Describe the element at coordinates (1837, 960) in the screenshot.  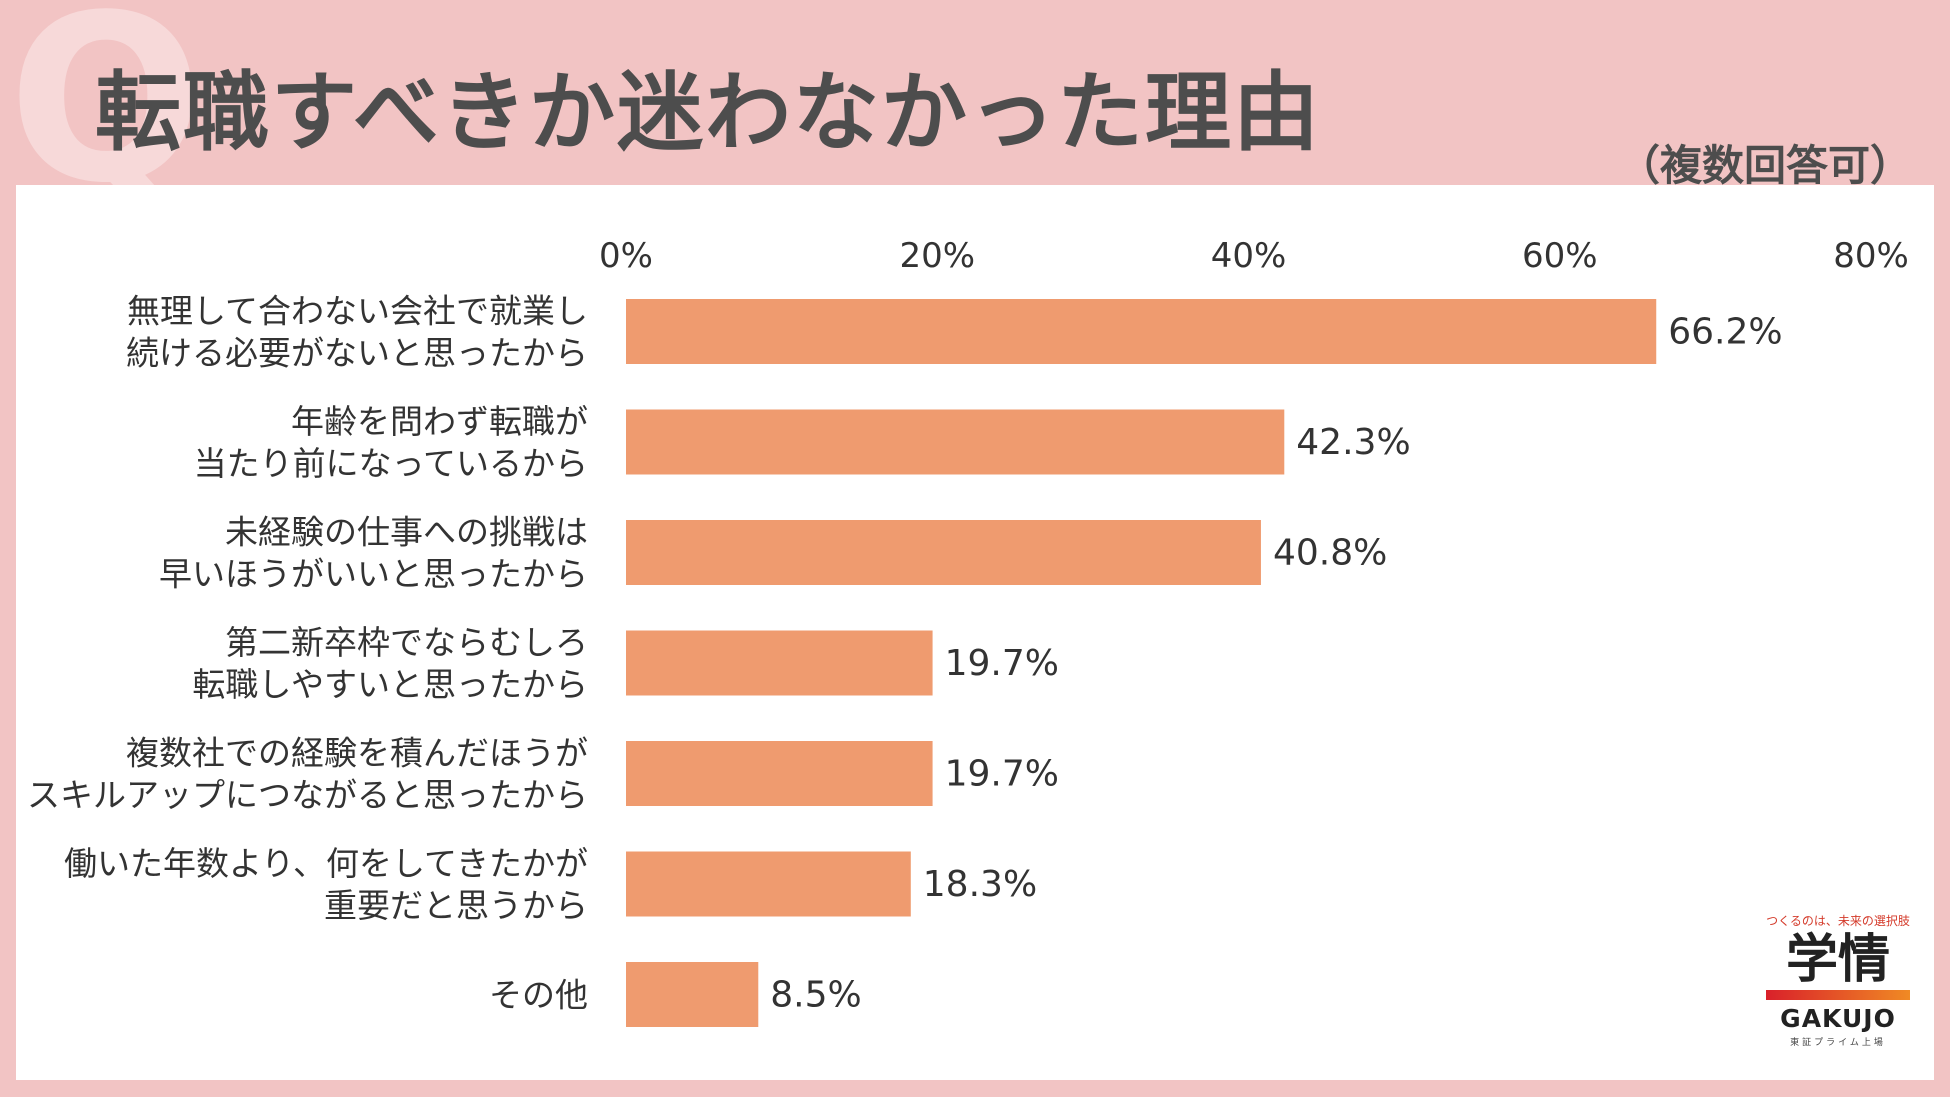
I see `logo-mark: 学情` at that location.